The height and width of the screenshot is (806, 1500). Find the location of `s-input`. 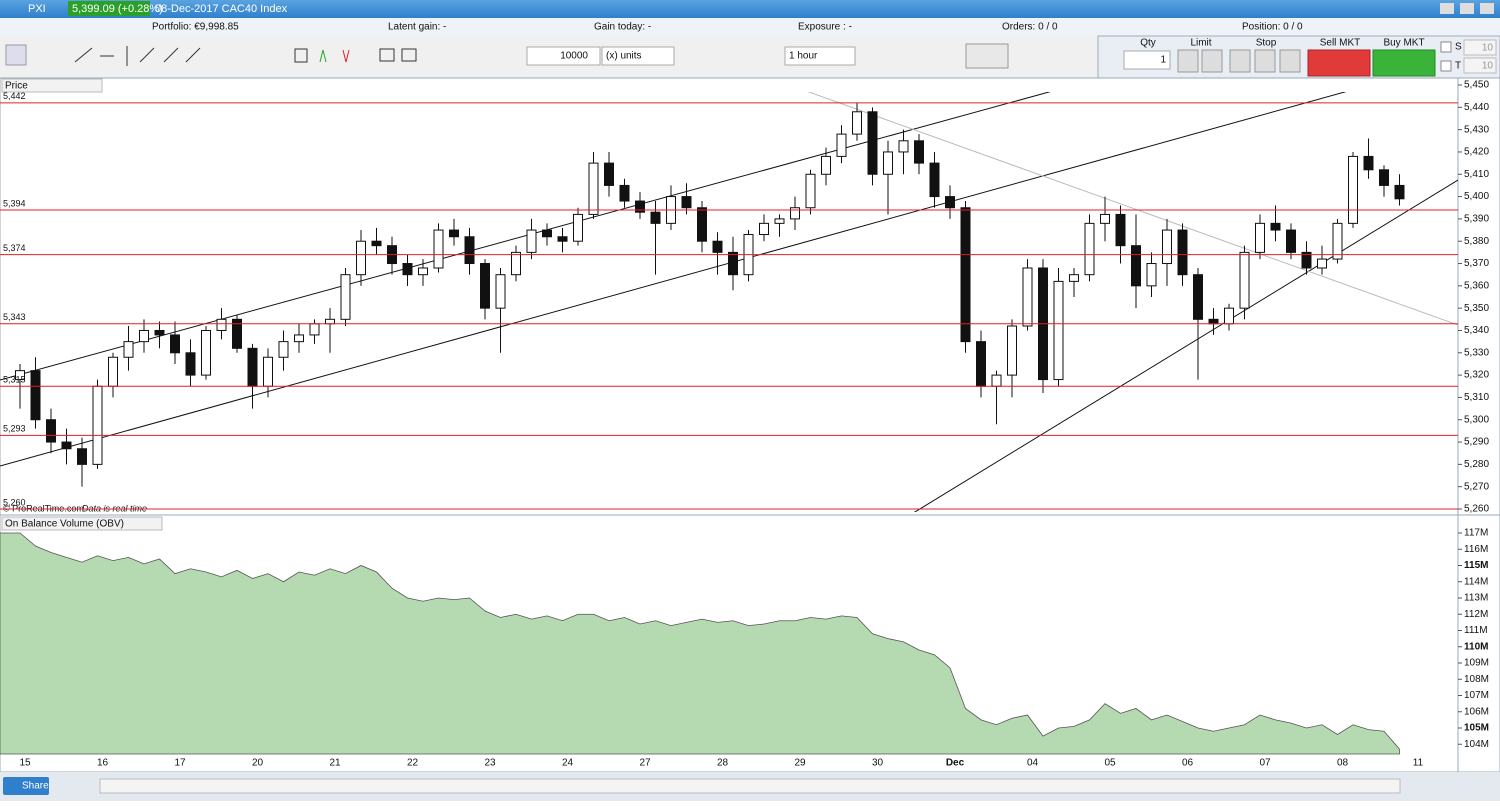

s-input is located at coordinates (1480, 47).